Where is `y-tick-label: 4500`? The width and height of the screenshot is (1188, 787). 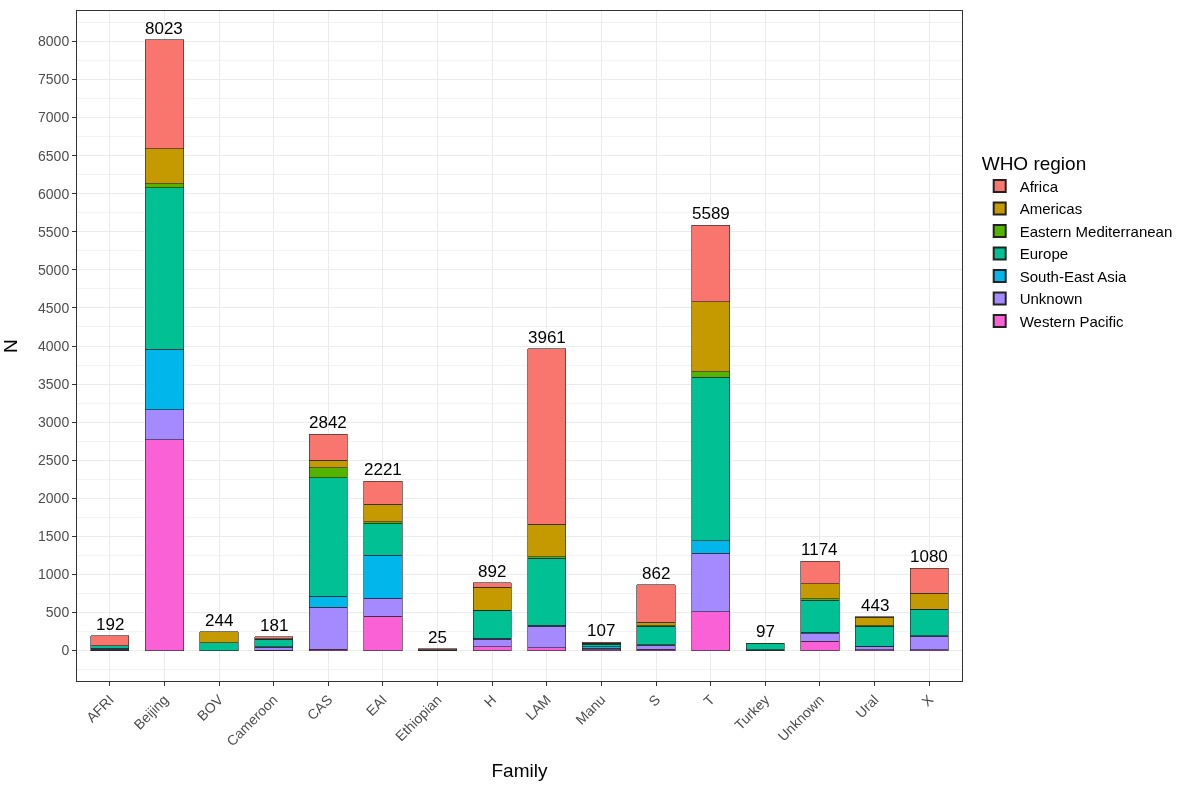
y-tick-label: 4500 is located at coordinates (54, 307).